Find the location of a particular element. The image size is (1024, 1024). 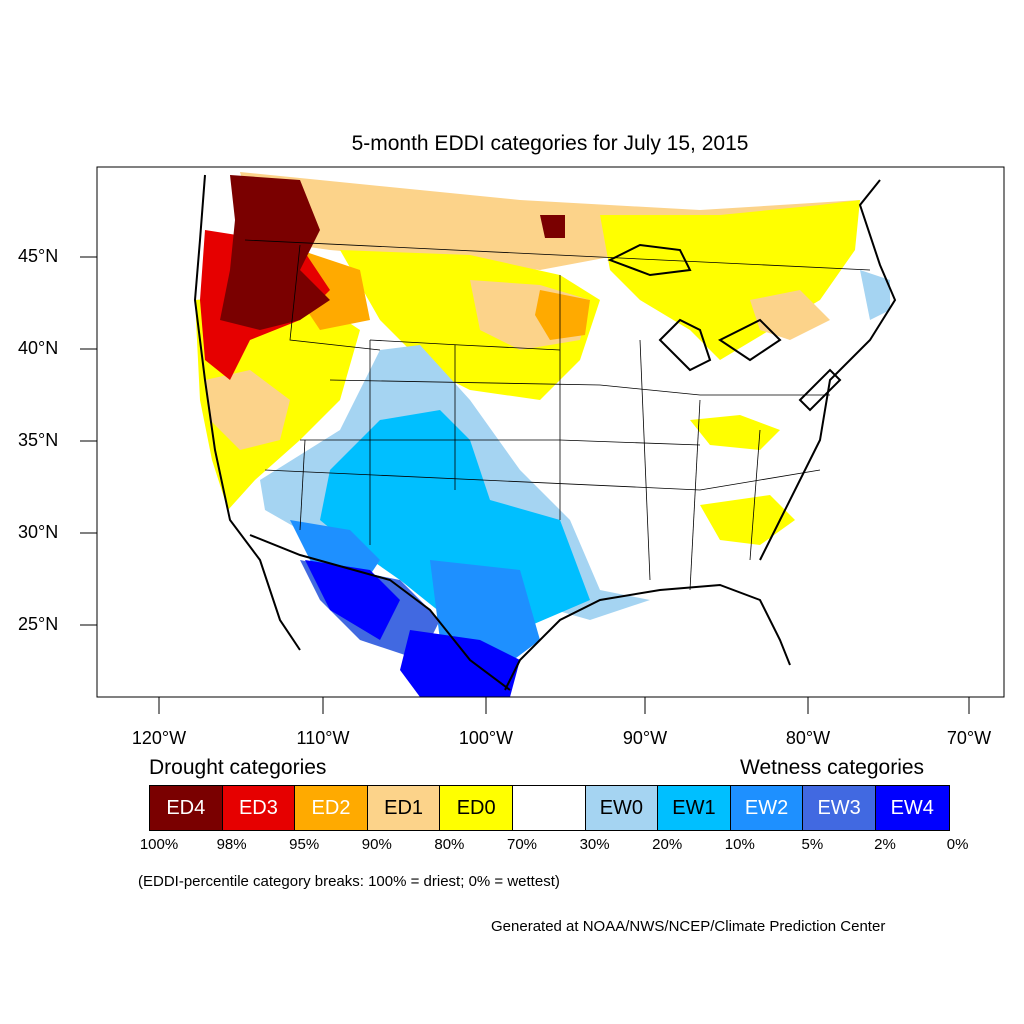

legend-cell-ew1: EW1 is located at coordinates (694, 808).